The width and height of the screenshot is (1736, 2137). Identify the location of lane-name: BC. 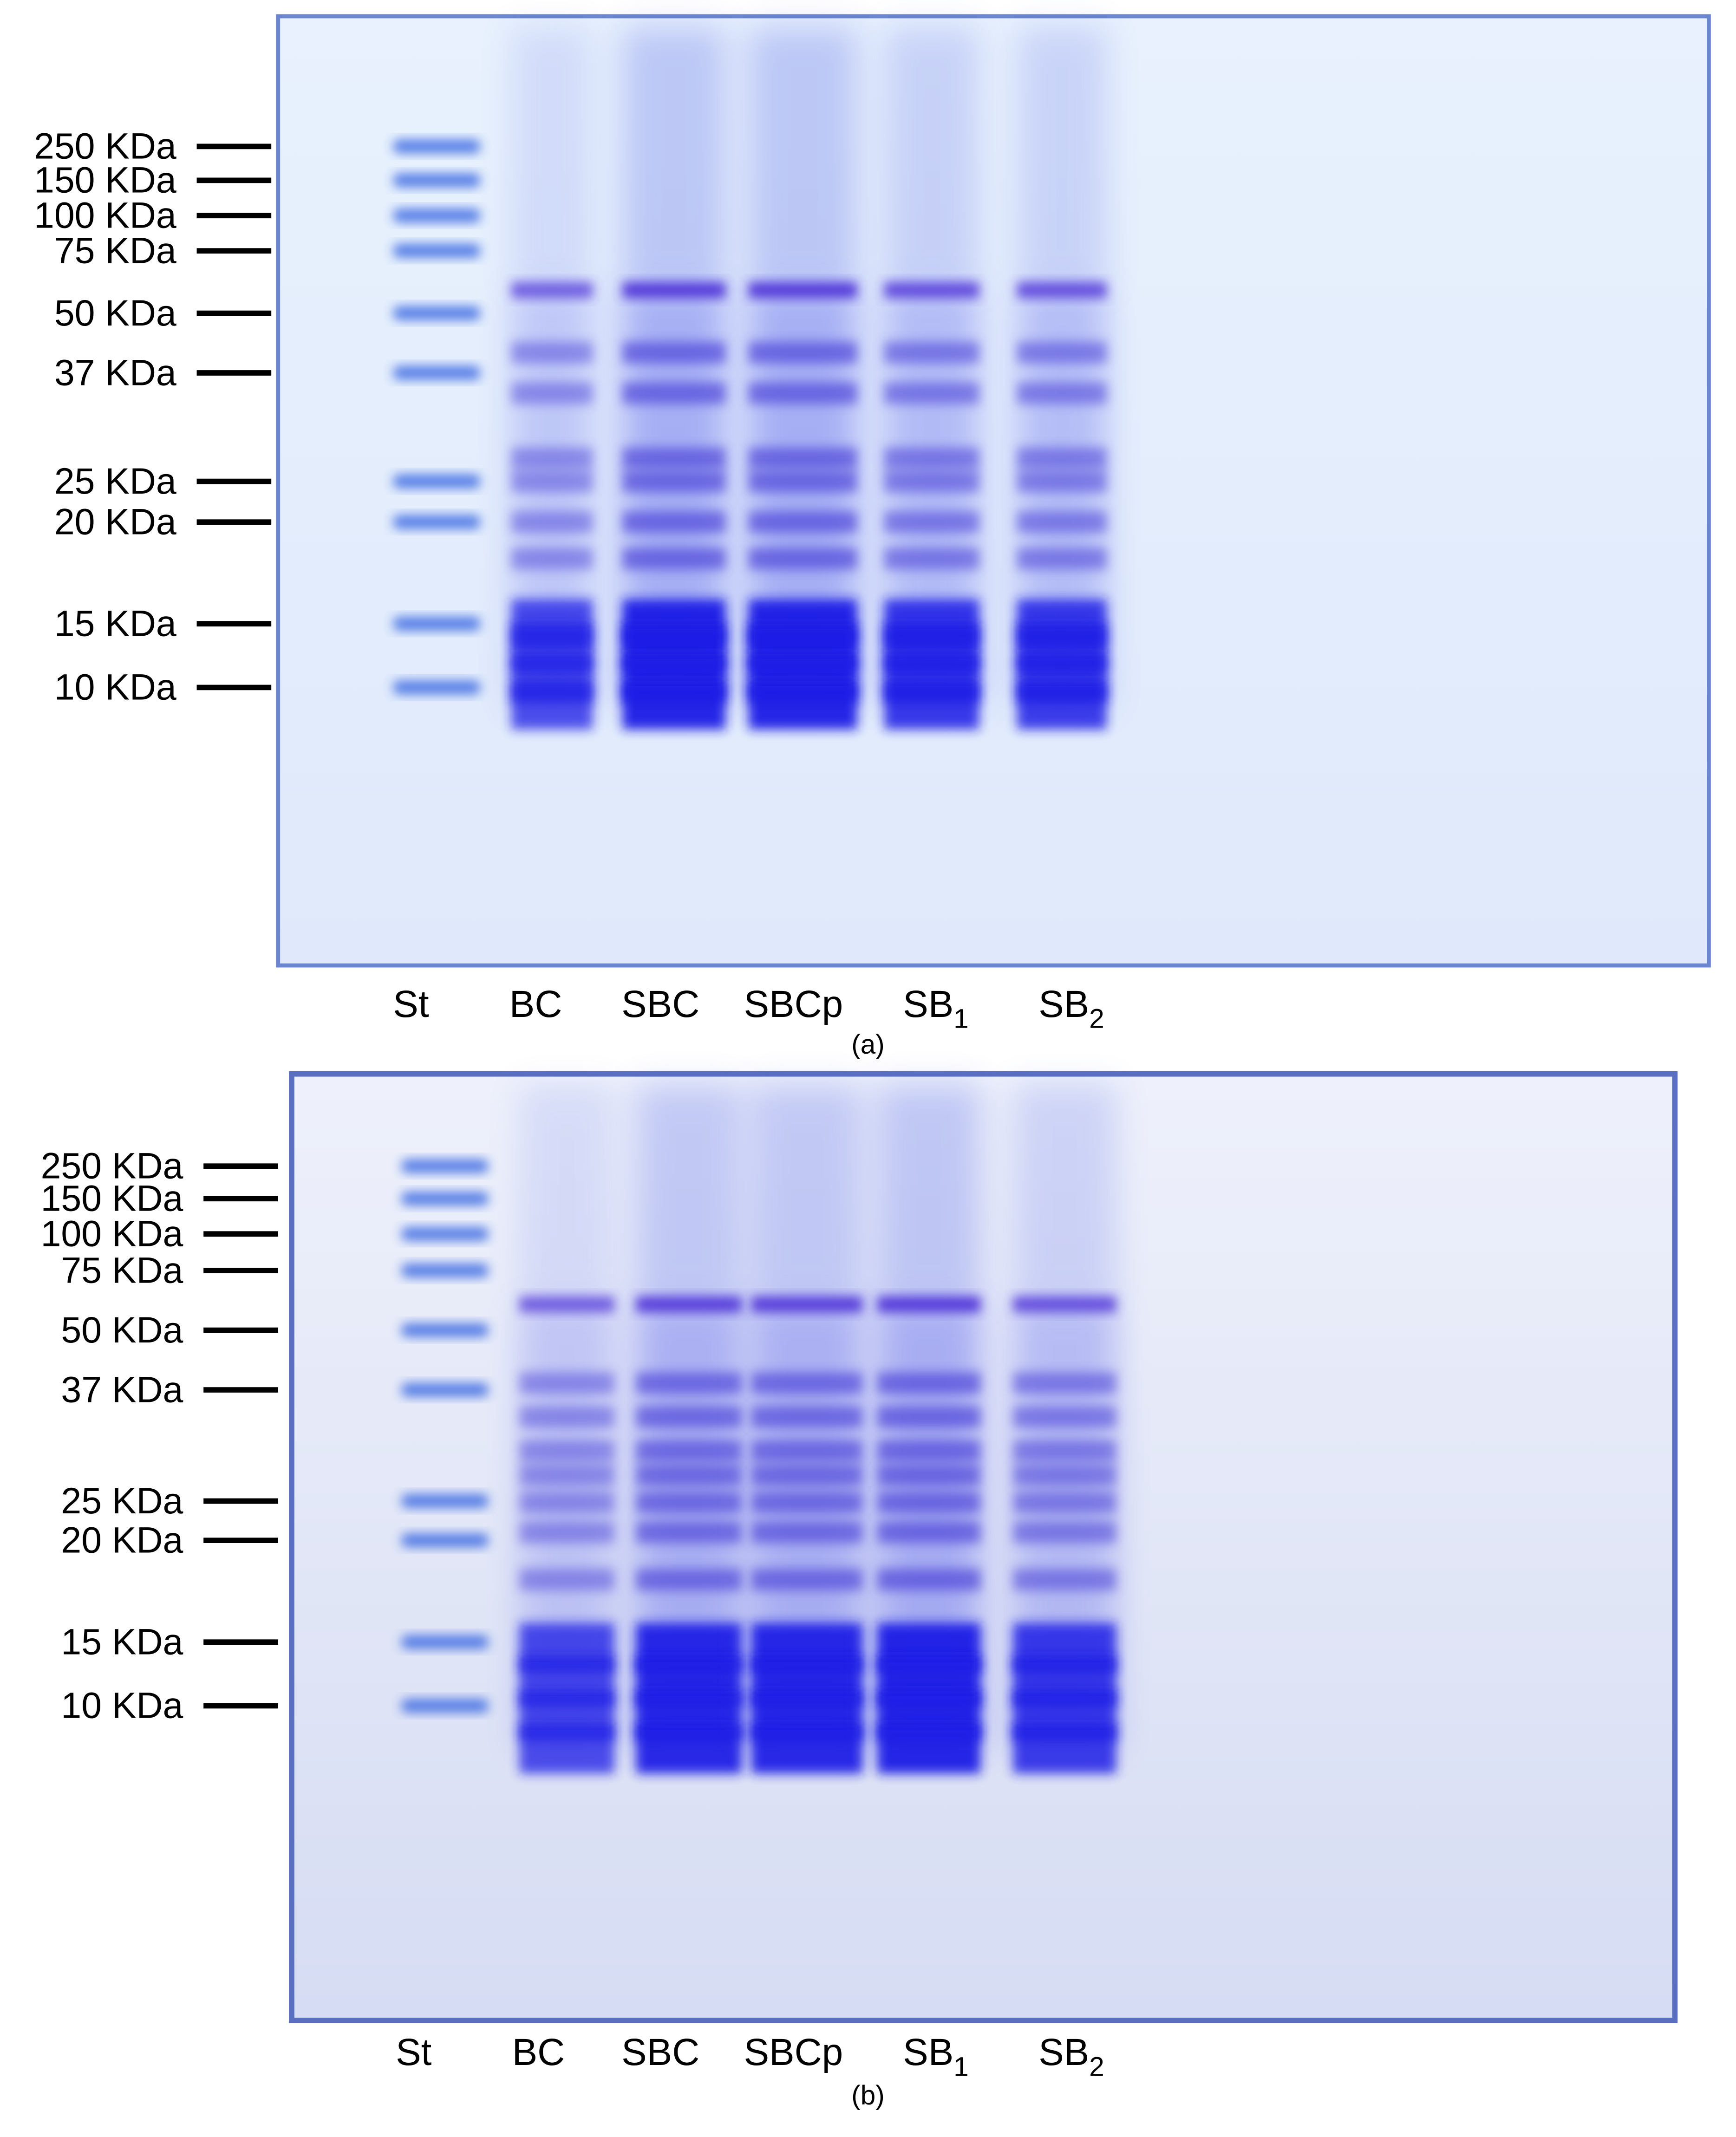
(539, 2052).